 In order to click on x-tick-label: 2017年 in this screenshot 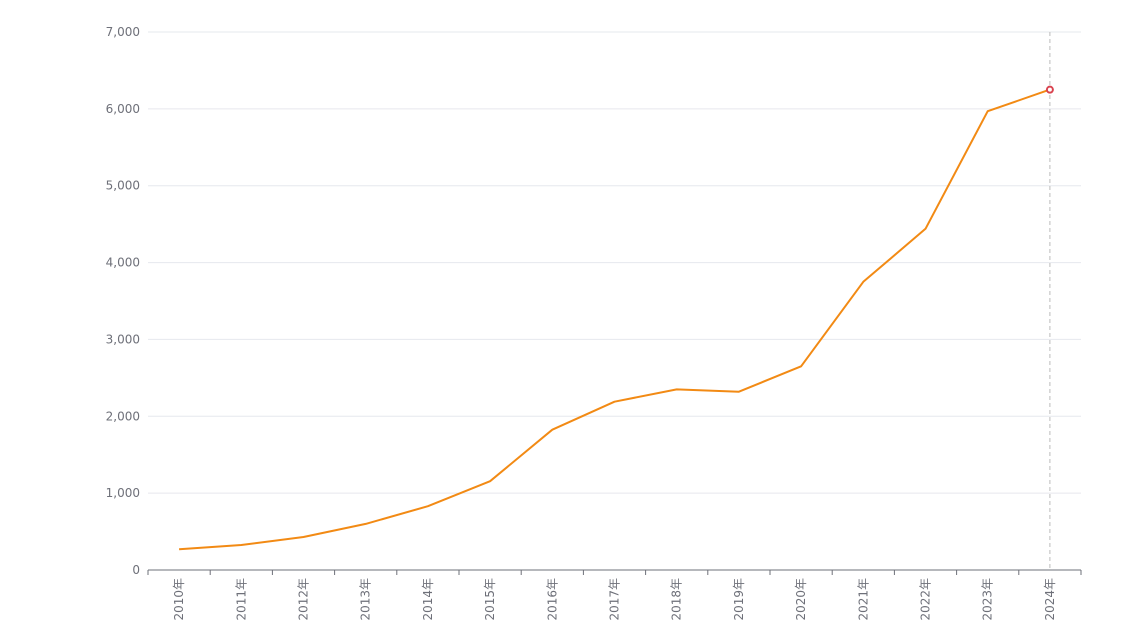, I will do `click(615, 599)`.